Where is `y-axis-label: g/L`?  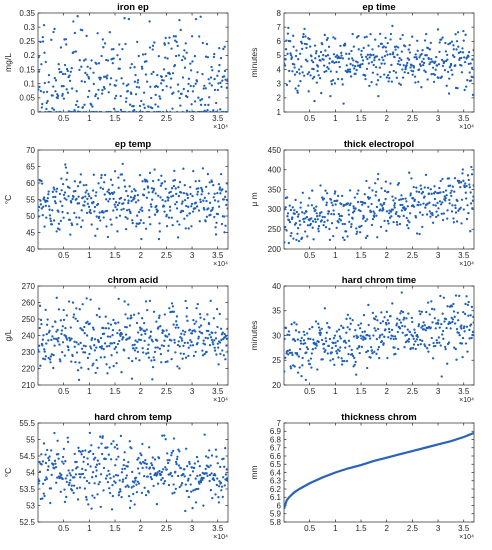
y-axis-label: g/L is located at coordinates (8, 335).